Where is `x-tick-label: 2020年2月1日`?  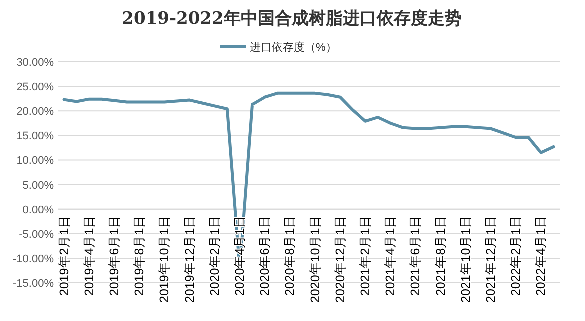
x-tick-label: 2020年2月1日 is located at coordinates (215, 255).